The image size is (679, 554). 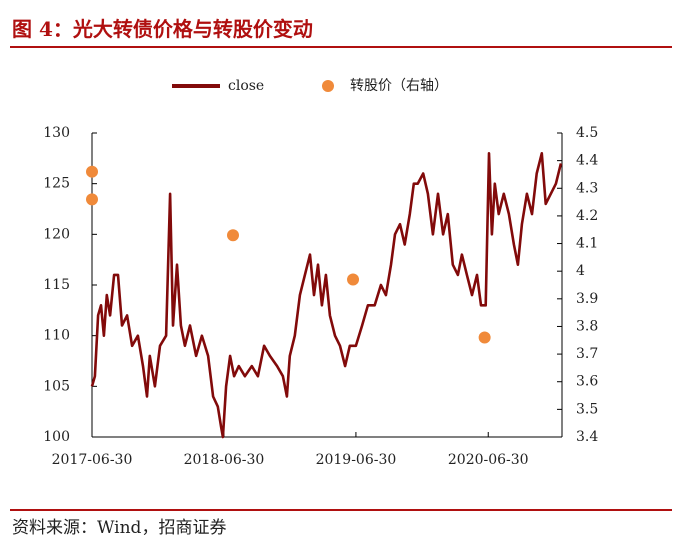 I want to click on x-tick-label: 2019-06-30, so click(x=356, y=460).